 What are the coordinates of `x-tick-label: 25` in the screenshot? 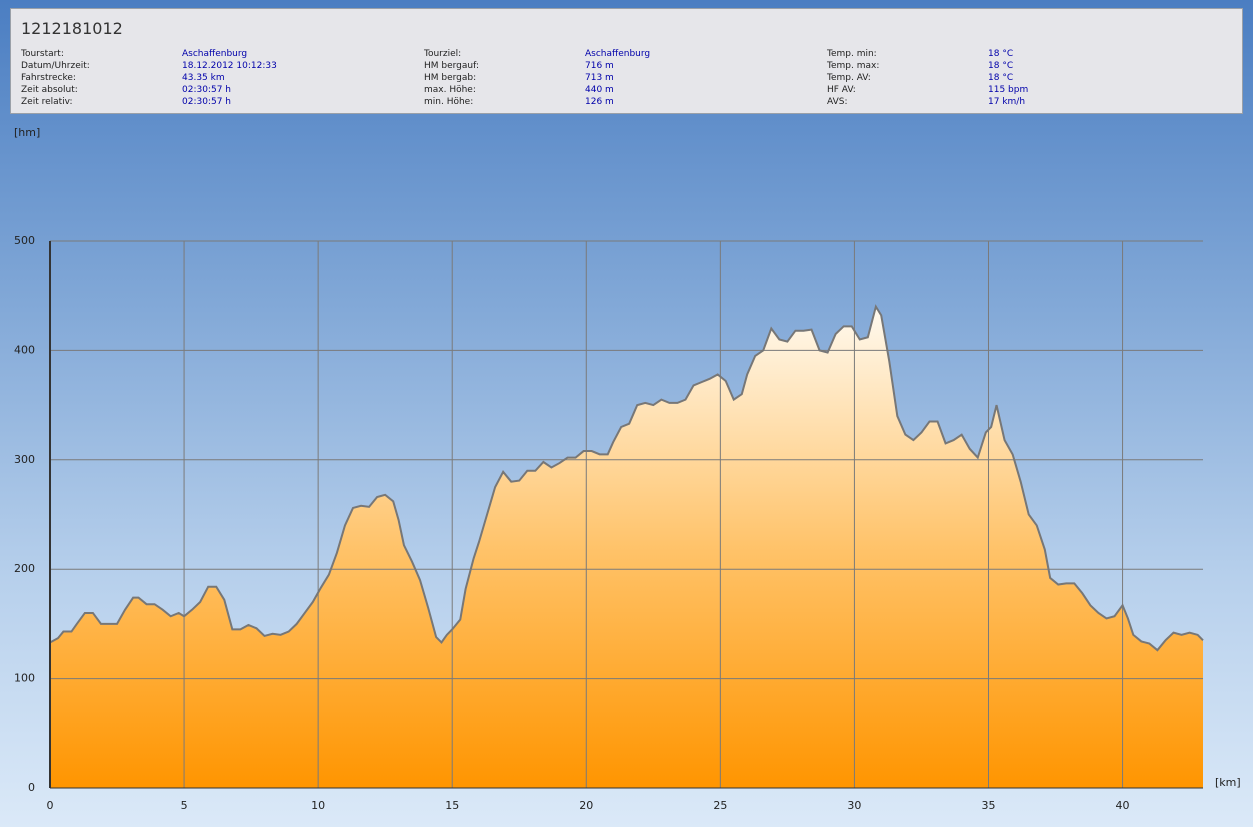 It's located at (720, 805).